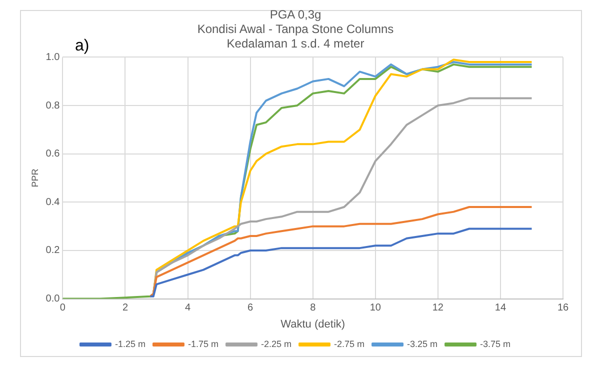  I want to click on x-tick-label: 10, so click(376, 308).